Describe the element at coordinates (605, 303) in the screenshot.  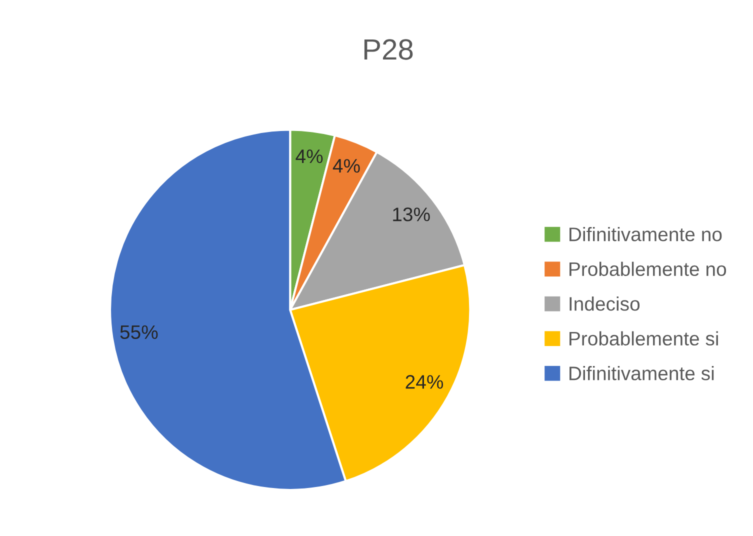
I see `legend-label: Indeciso` at that location.